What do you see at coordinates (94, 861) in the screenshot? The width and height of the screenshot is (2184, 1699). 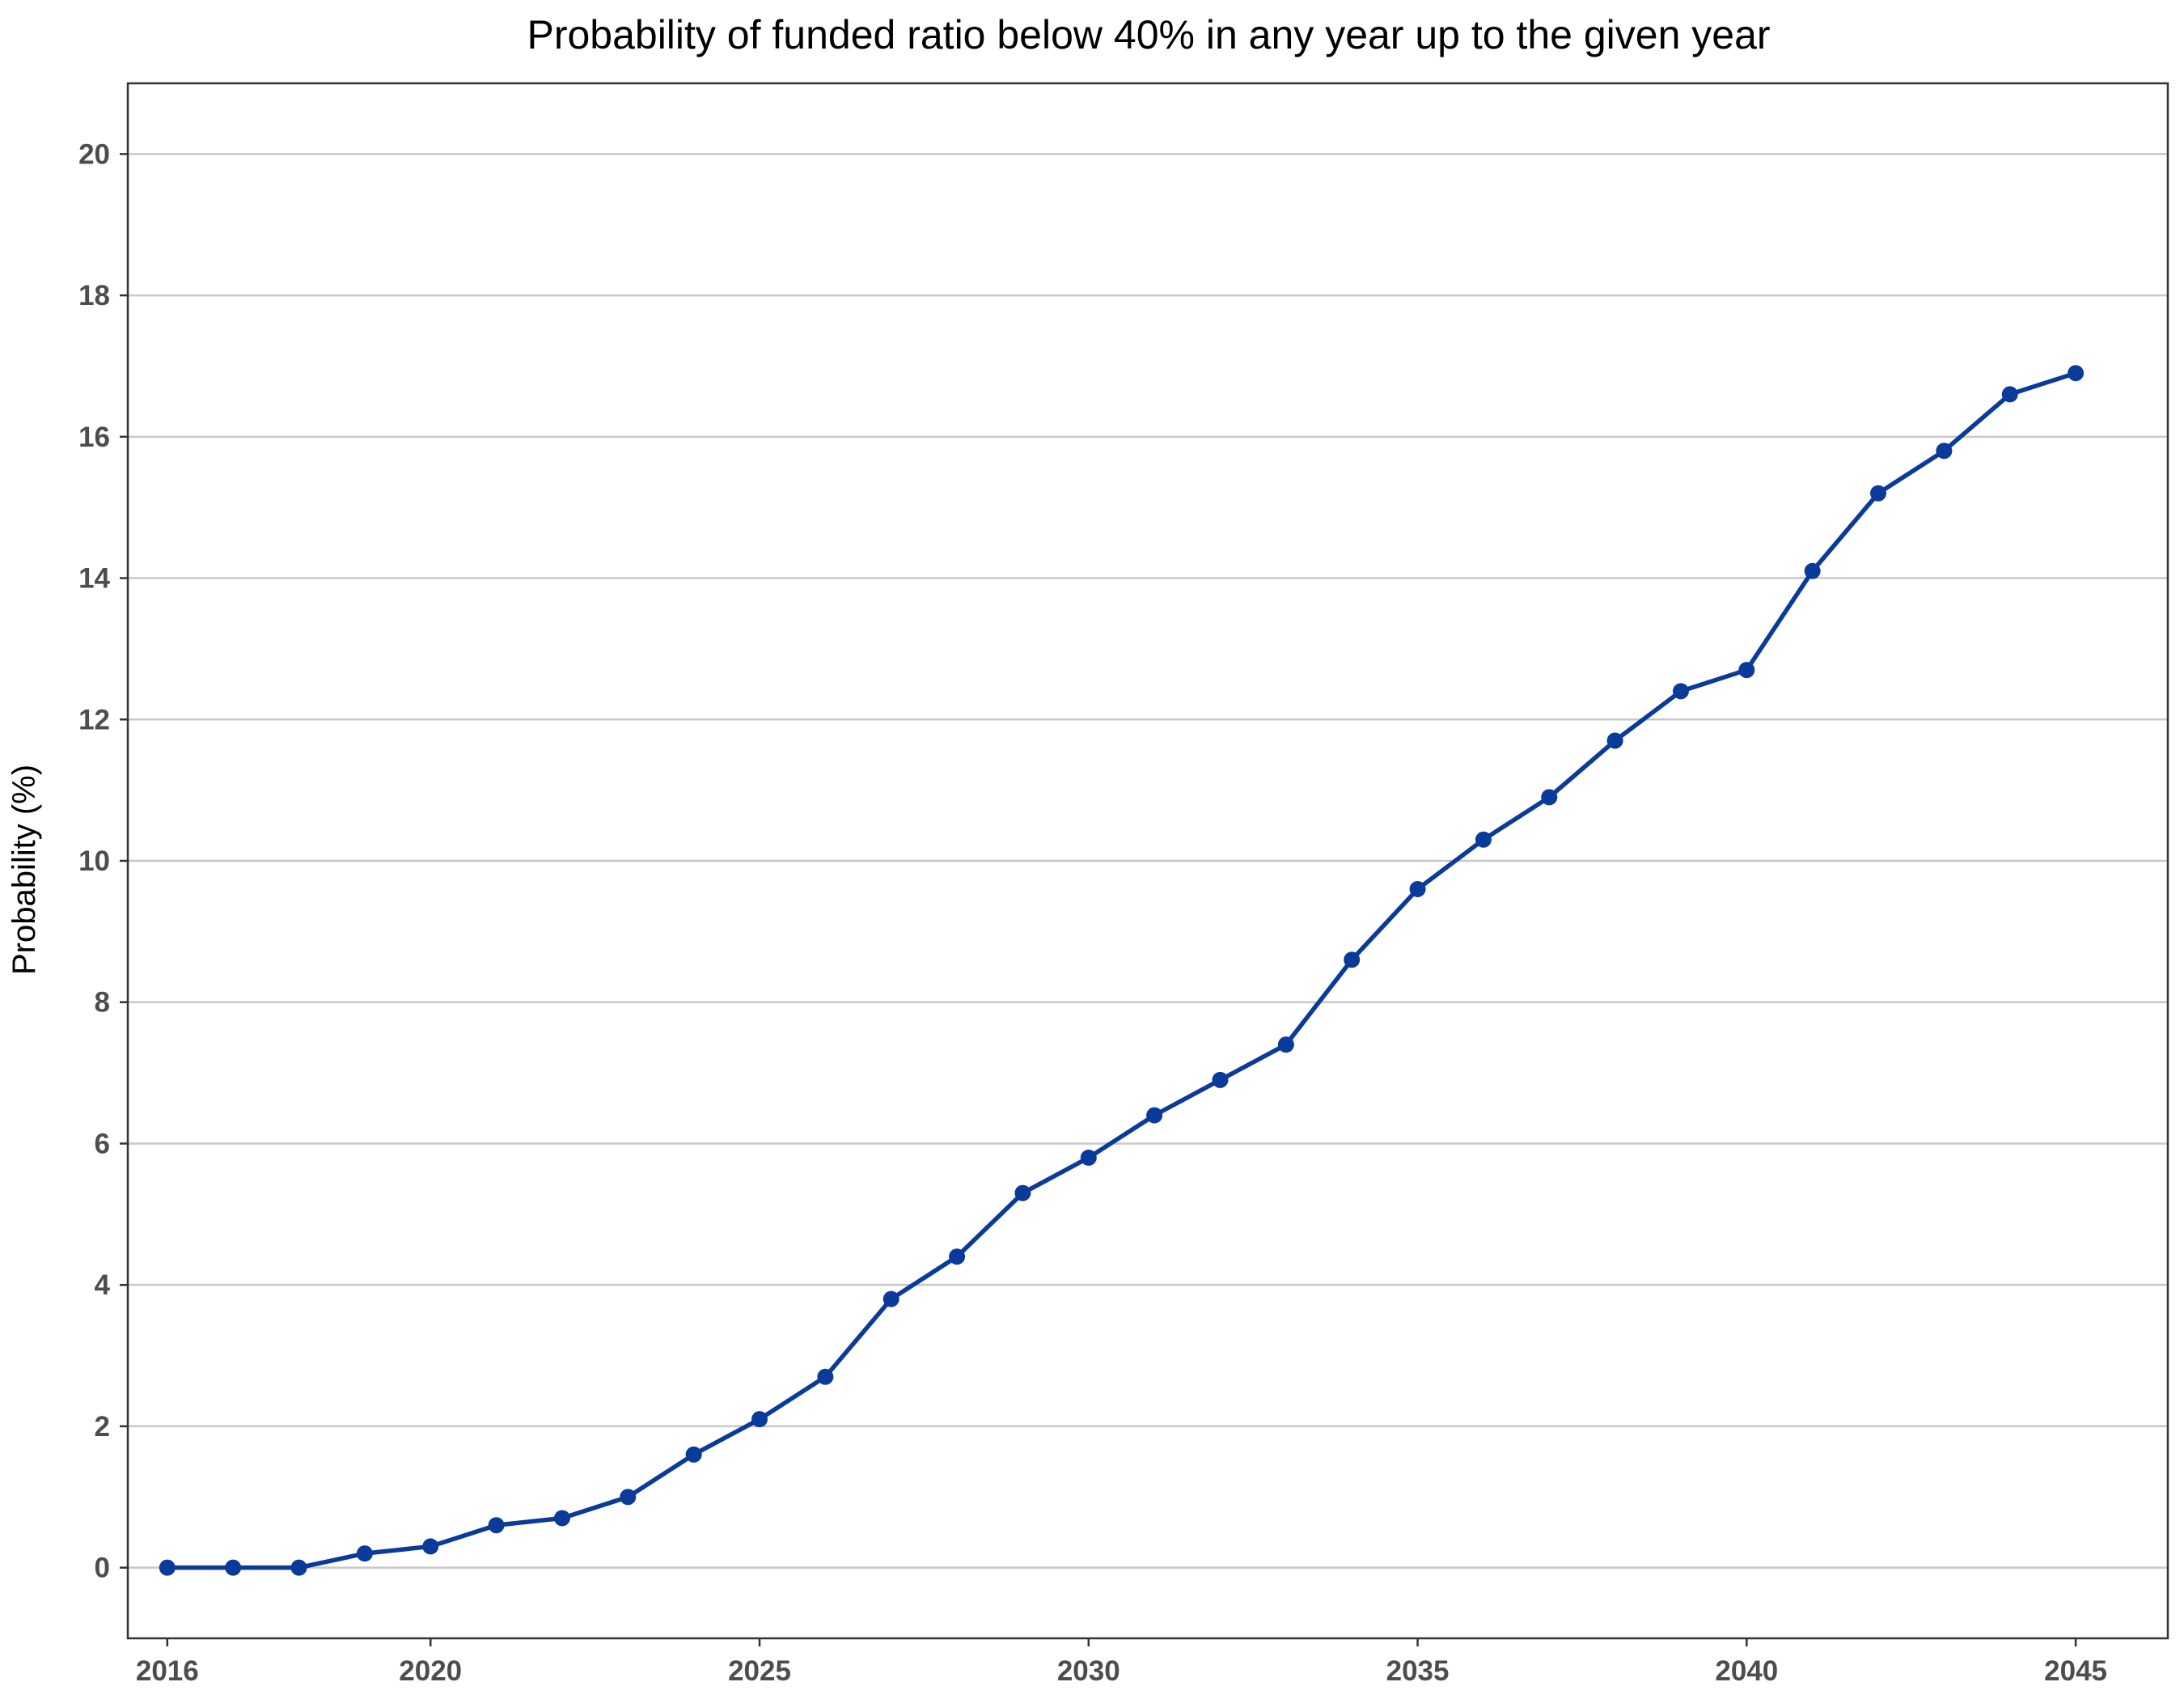 I see `y-tick-label: 10` at bounding box center [94, 861].